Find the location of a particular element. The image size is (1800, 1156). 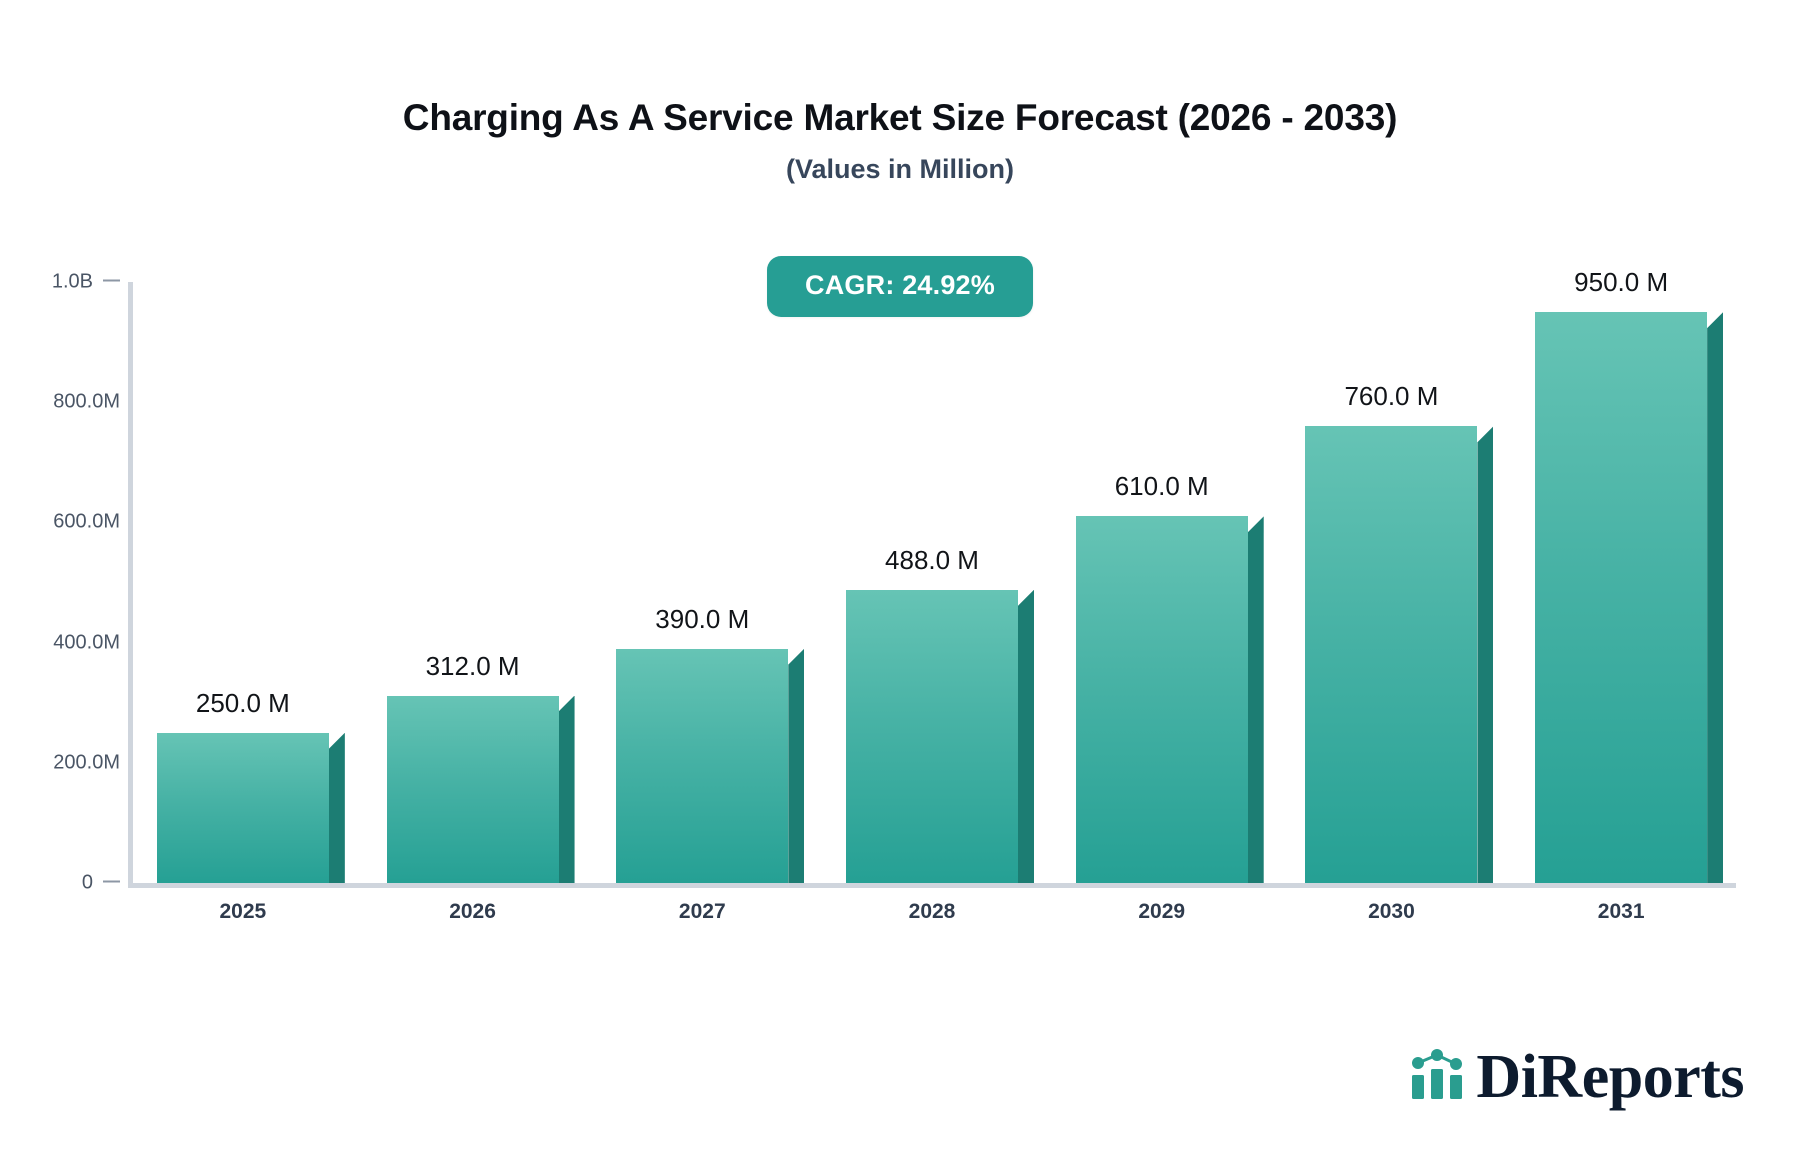

y-axis-tick: 800.0M is located at coordinates (86, 402).